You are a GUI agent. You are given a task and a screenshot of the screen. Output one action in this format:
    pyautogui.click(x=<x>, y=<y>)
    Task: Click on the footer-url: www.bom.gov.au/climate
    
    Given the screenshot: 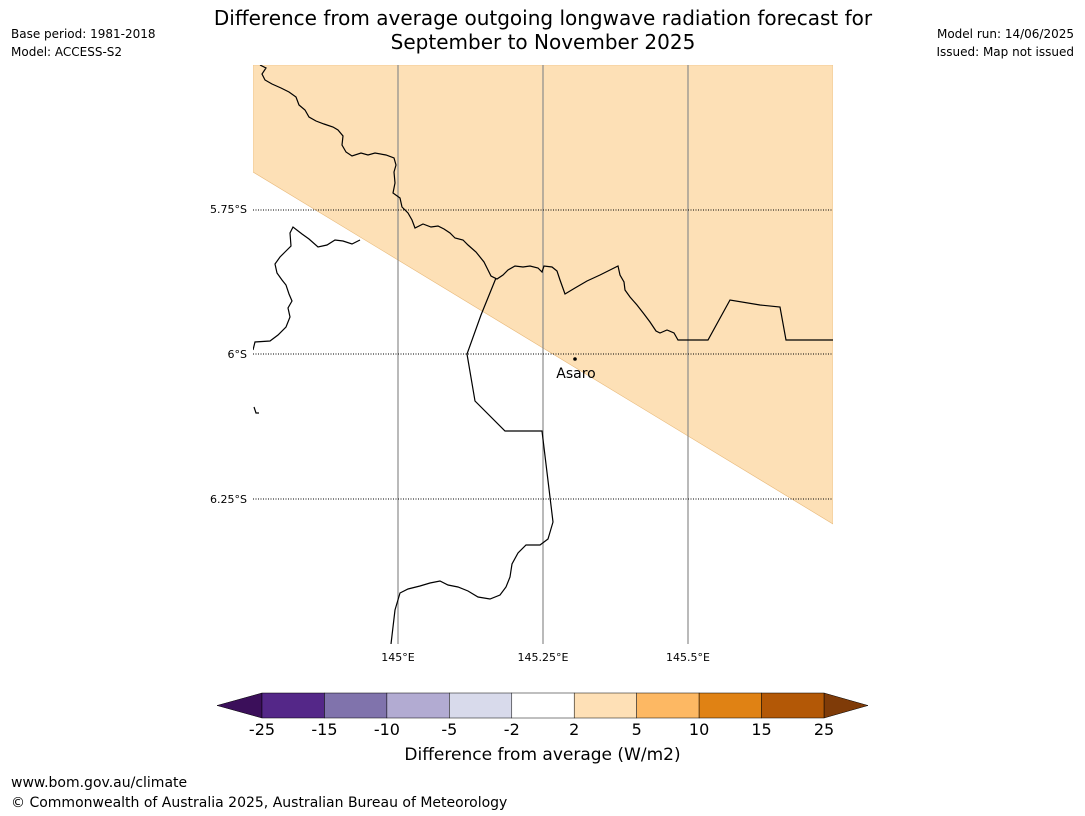 What is the action you would take?
    pyautogui.click(x=99, y=783)
    